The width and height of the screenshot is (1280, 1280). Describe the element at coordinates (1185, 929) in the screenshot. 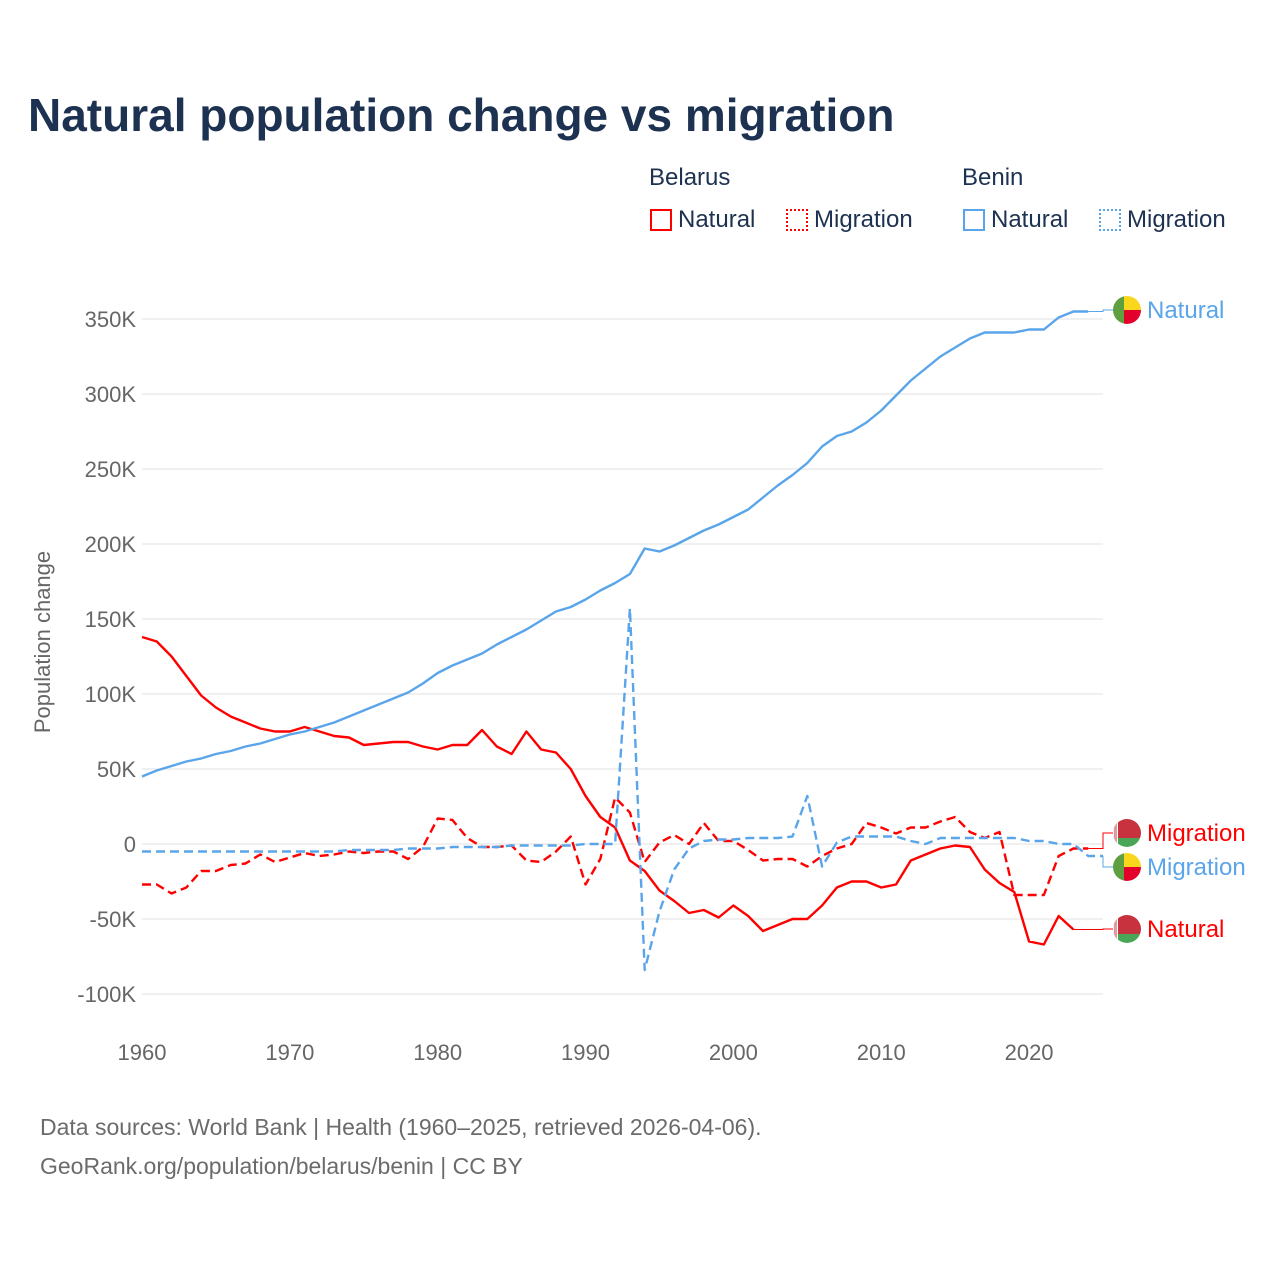

I see `end-label-belarus-natural: Natural` at that location.